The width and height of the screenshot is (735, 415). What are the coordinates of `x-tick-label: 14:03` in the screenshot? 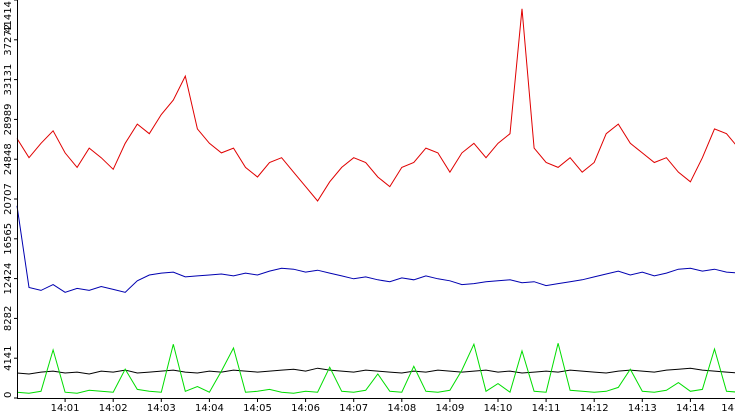 It's located at (161, 408).